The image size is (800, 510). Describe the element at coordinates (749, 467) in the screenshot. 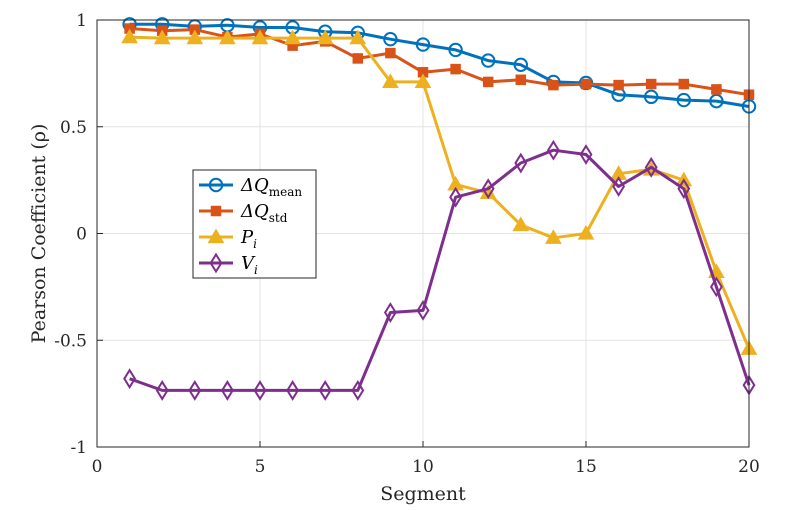

I see `x-tick-label: 20` at that location.